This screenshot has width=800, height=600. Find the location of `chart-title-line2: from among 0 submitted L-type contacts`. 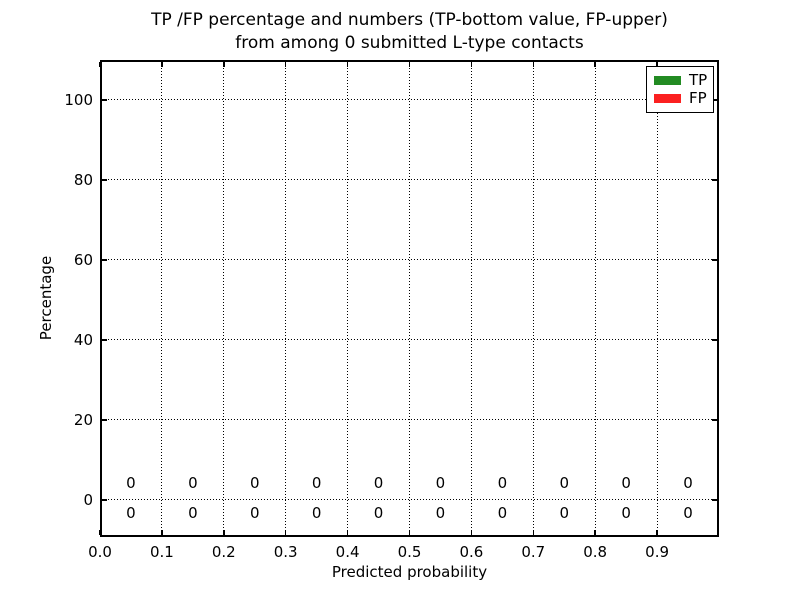

chart-title-line2: from among 0 submitted L-type contacts is located at coordinates (409, 43).